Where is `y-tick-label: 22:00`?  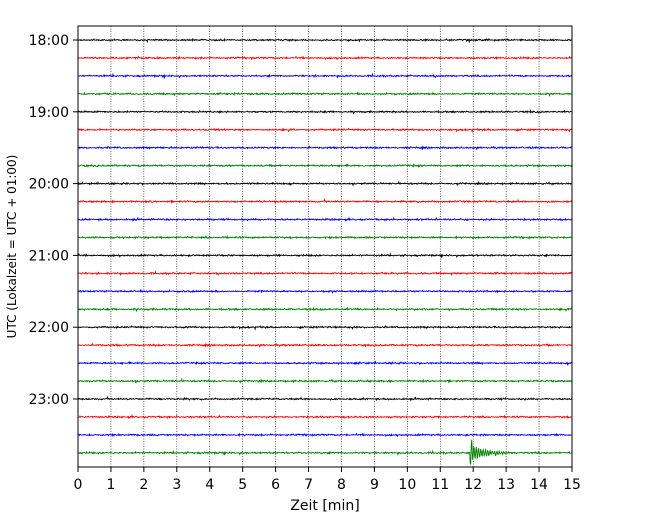
y-tick-label: 22:00 is located at coordinates (49, 328).